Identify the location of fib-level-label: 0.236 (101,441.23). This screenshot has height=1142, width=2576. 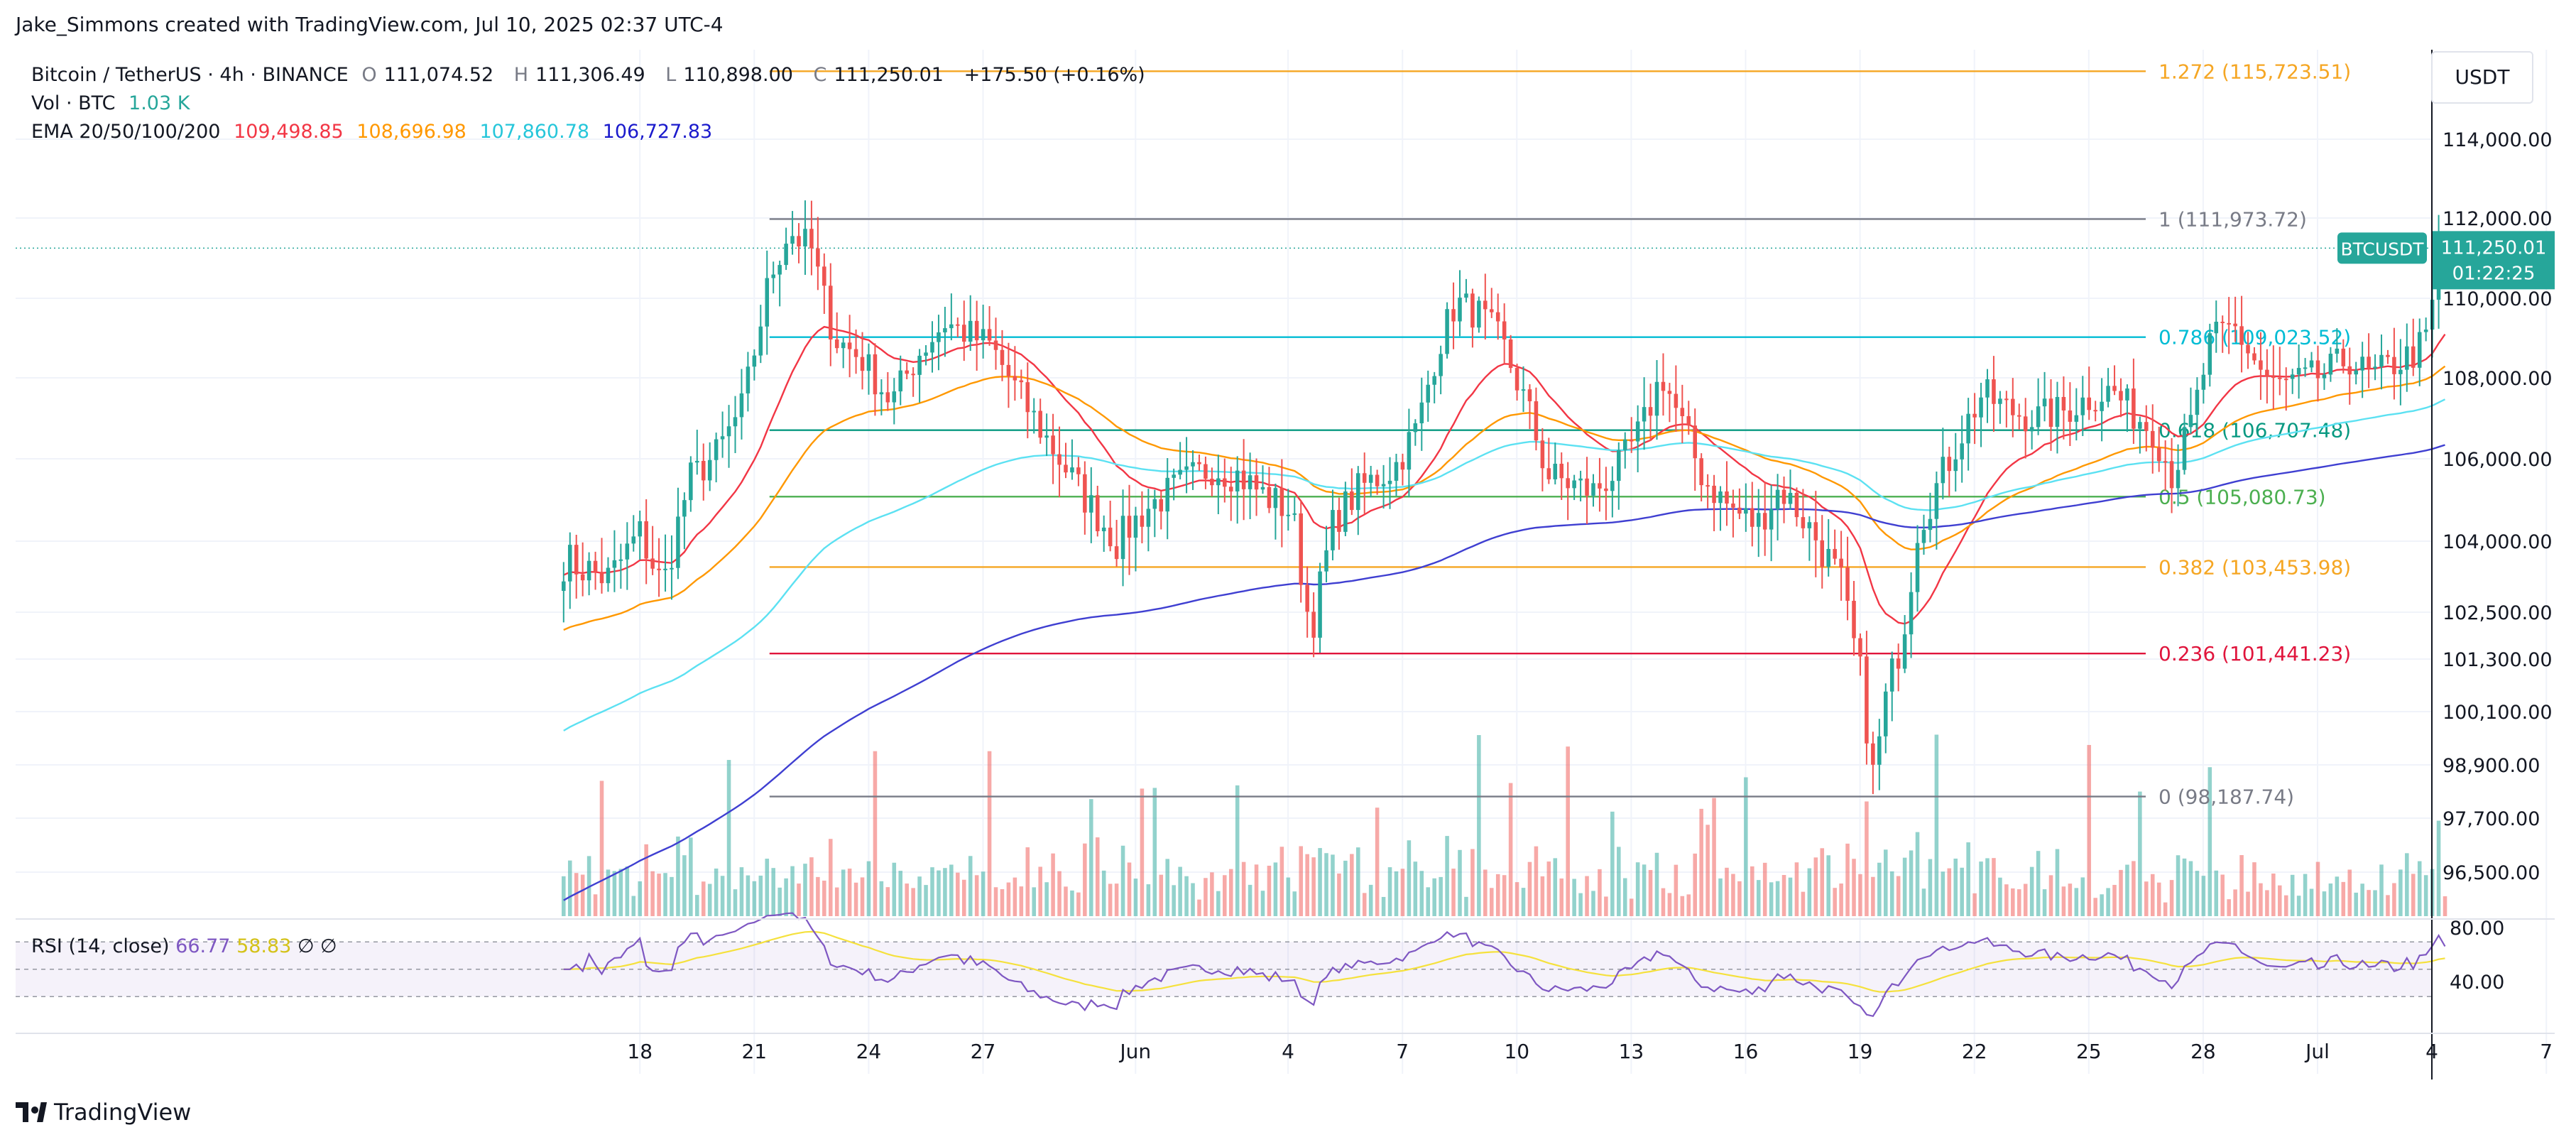
(2255, 653).